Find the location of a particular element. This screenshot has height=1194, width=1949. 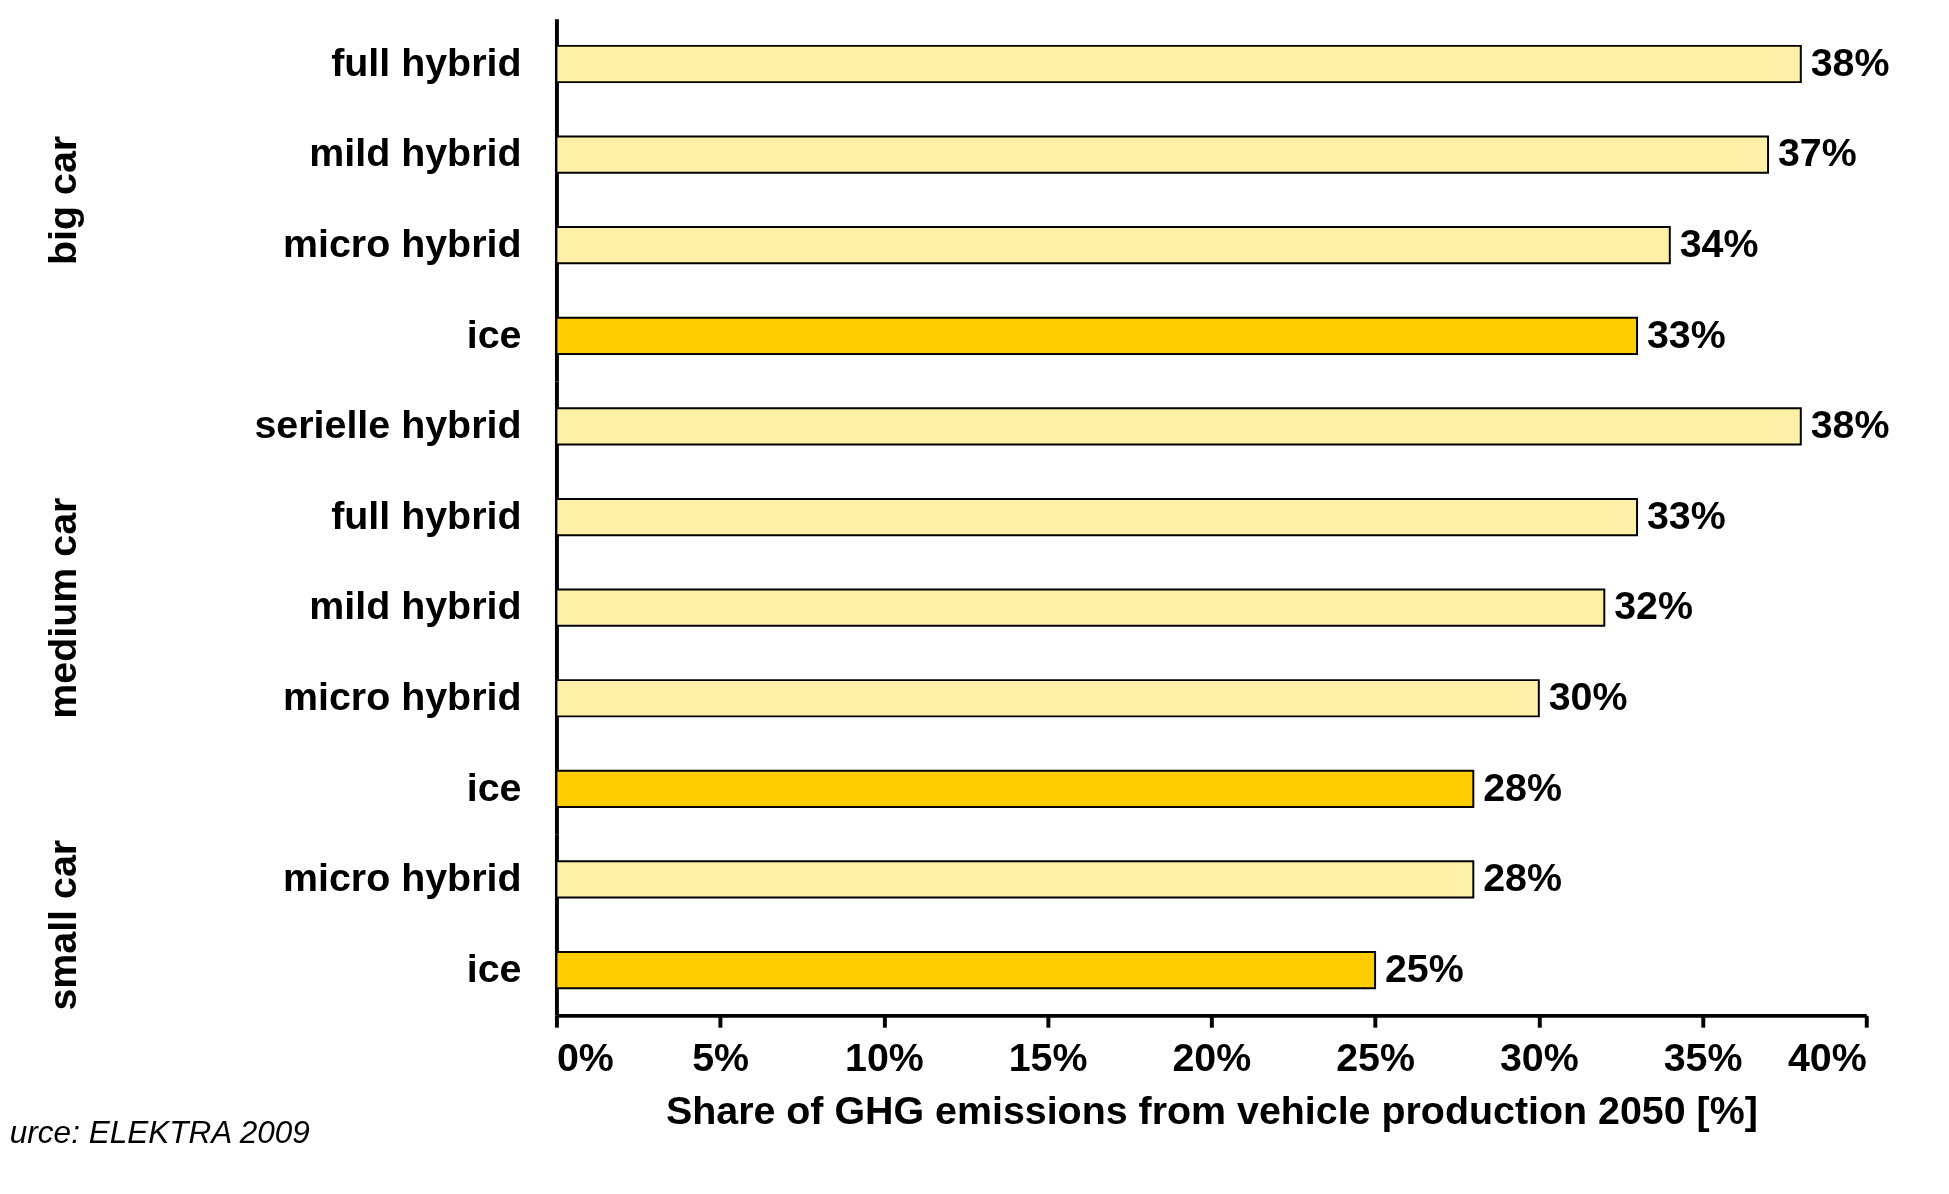

x-tick-label: 40% is located at coordinates (1827, 1057).